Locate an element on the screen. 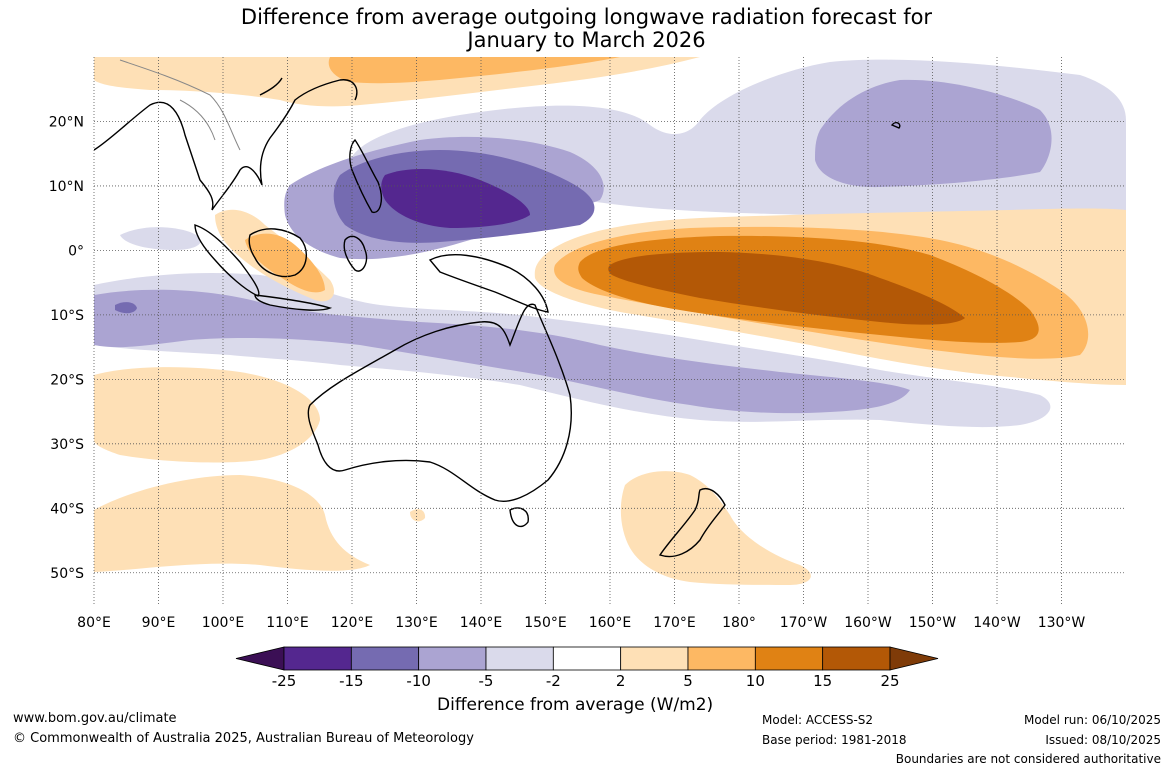  lon-label: 90°E is located at coordinates (159, 623).